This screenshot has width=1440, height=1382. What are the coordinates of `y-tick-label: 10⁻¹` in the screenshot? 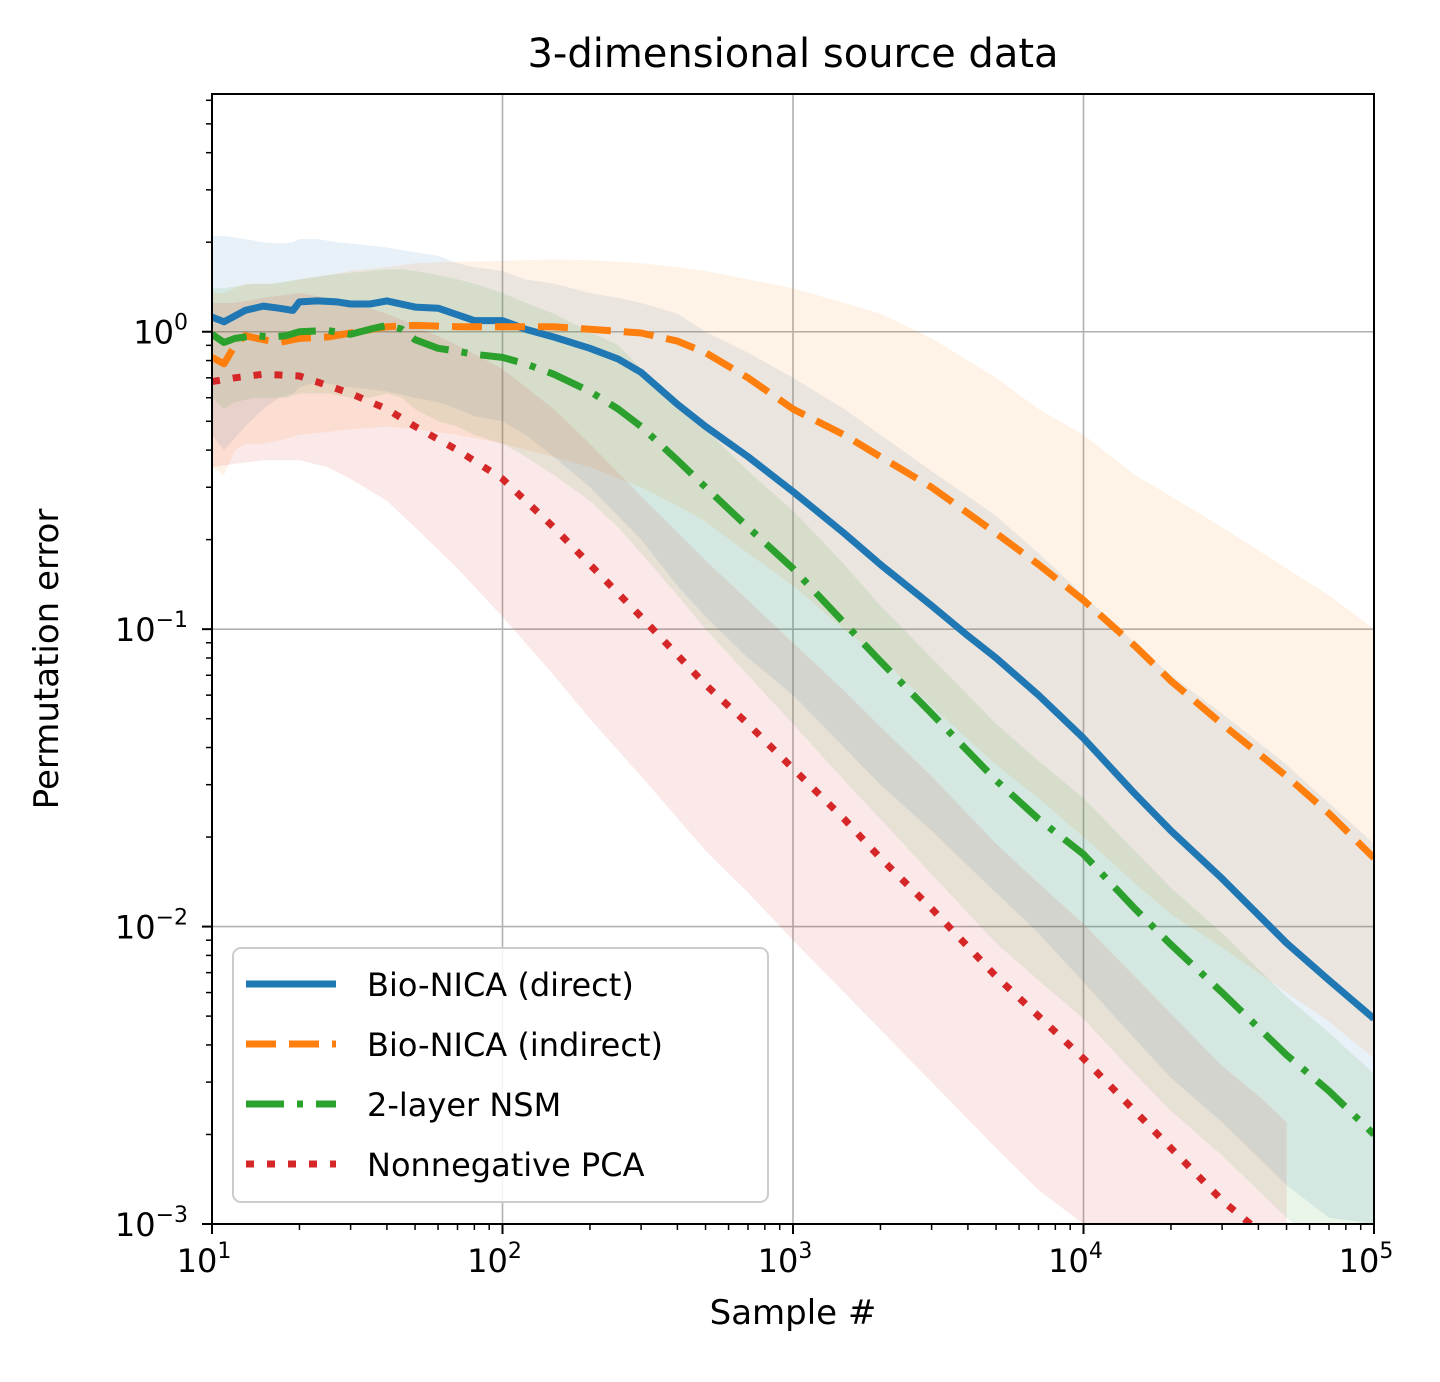 It's located at (151, 628).